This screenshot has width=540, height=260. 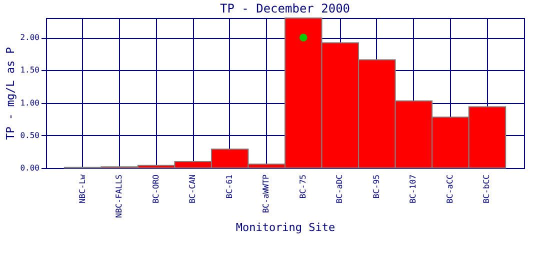 What do you see at coordinates (11, 93) in the screenshot?
I see `y-axis-title: TP - mg/L as P` at bounding box center [11, 93].